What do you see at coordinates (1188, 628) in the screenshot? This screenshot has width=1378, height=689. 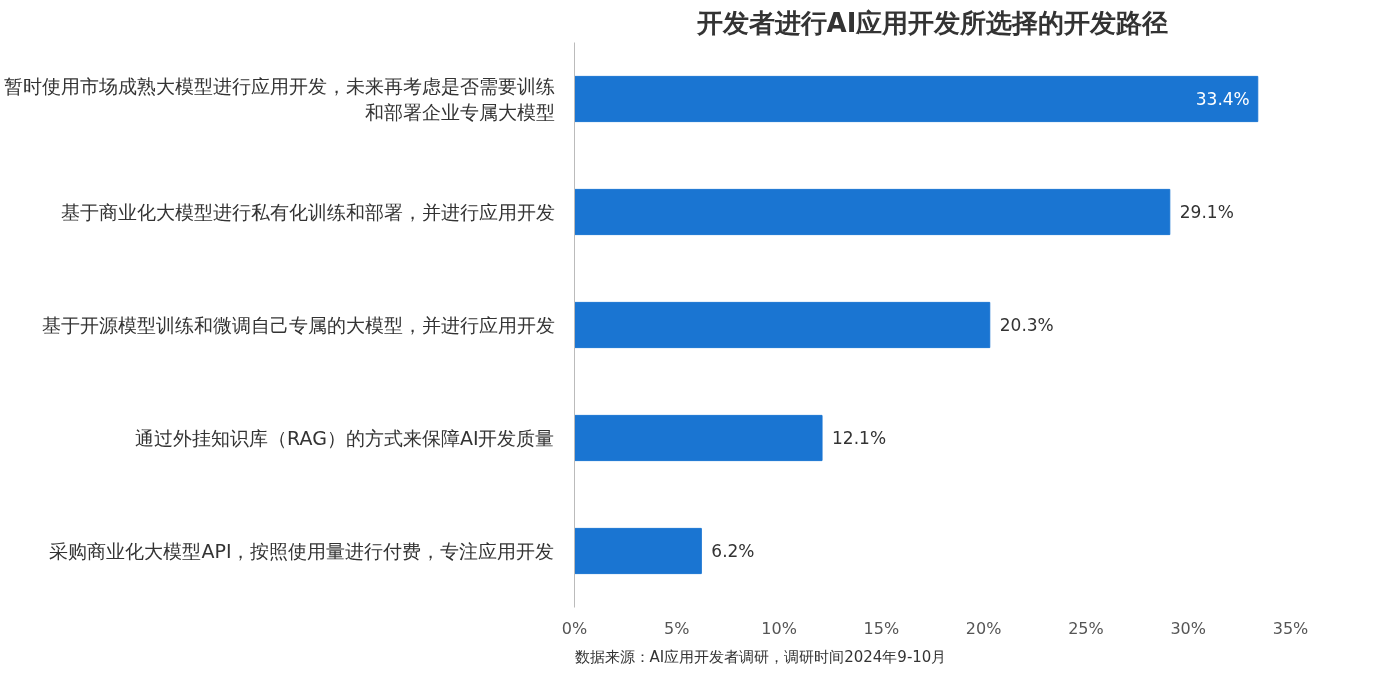 I see `x-tick-label: 30%` at bounding box center [1188, 628].